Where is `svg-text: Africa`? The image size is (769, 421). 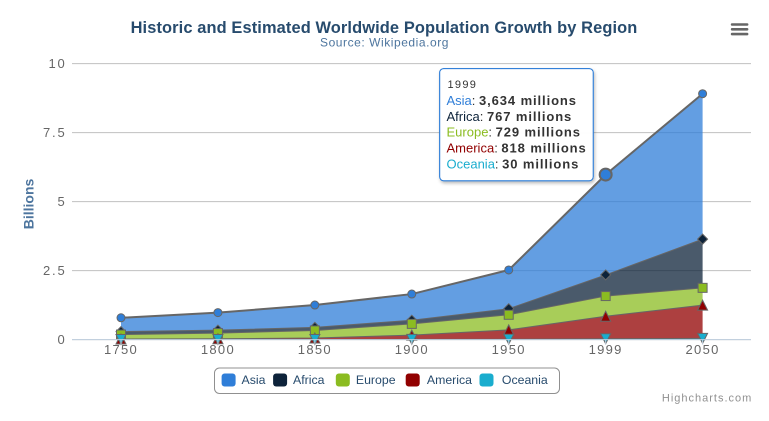
svg-text: Africa is located at coordinates (309, 380).